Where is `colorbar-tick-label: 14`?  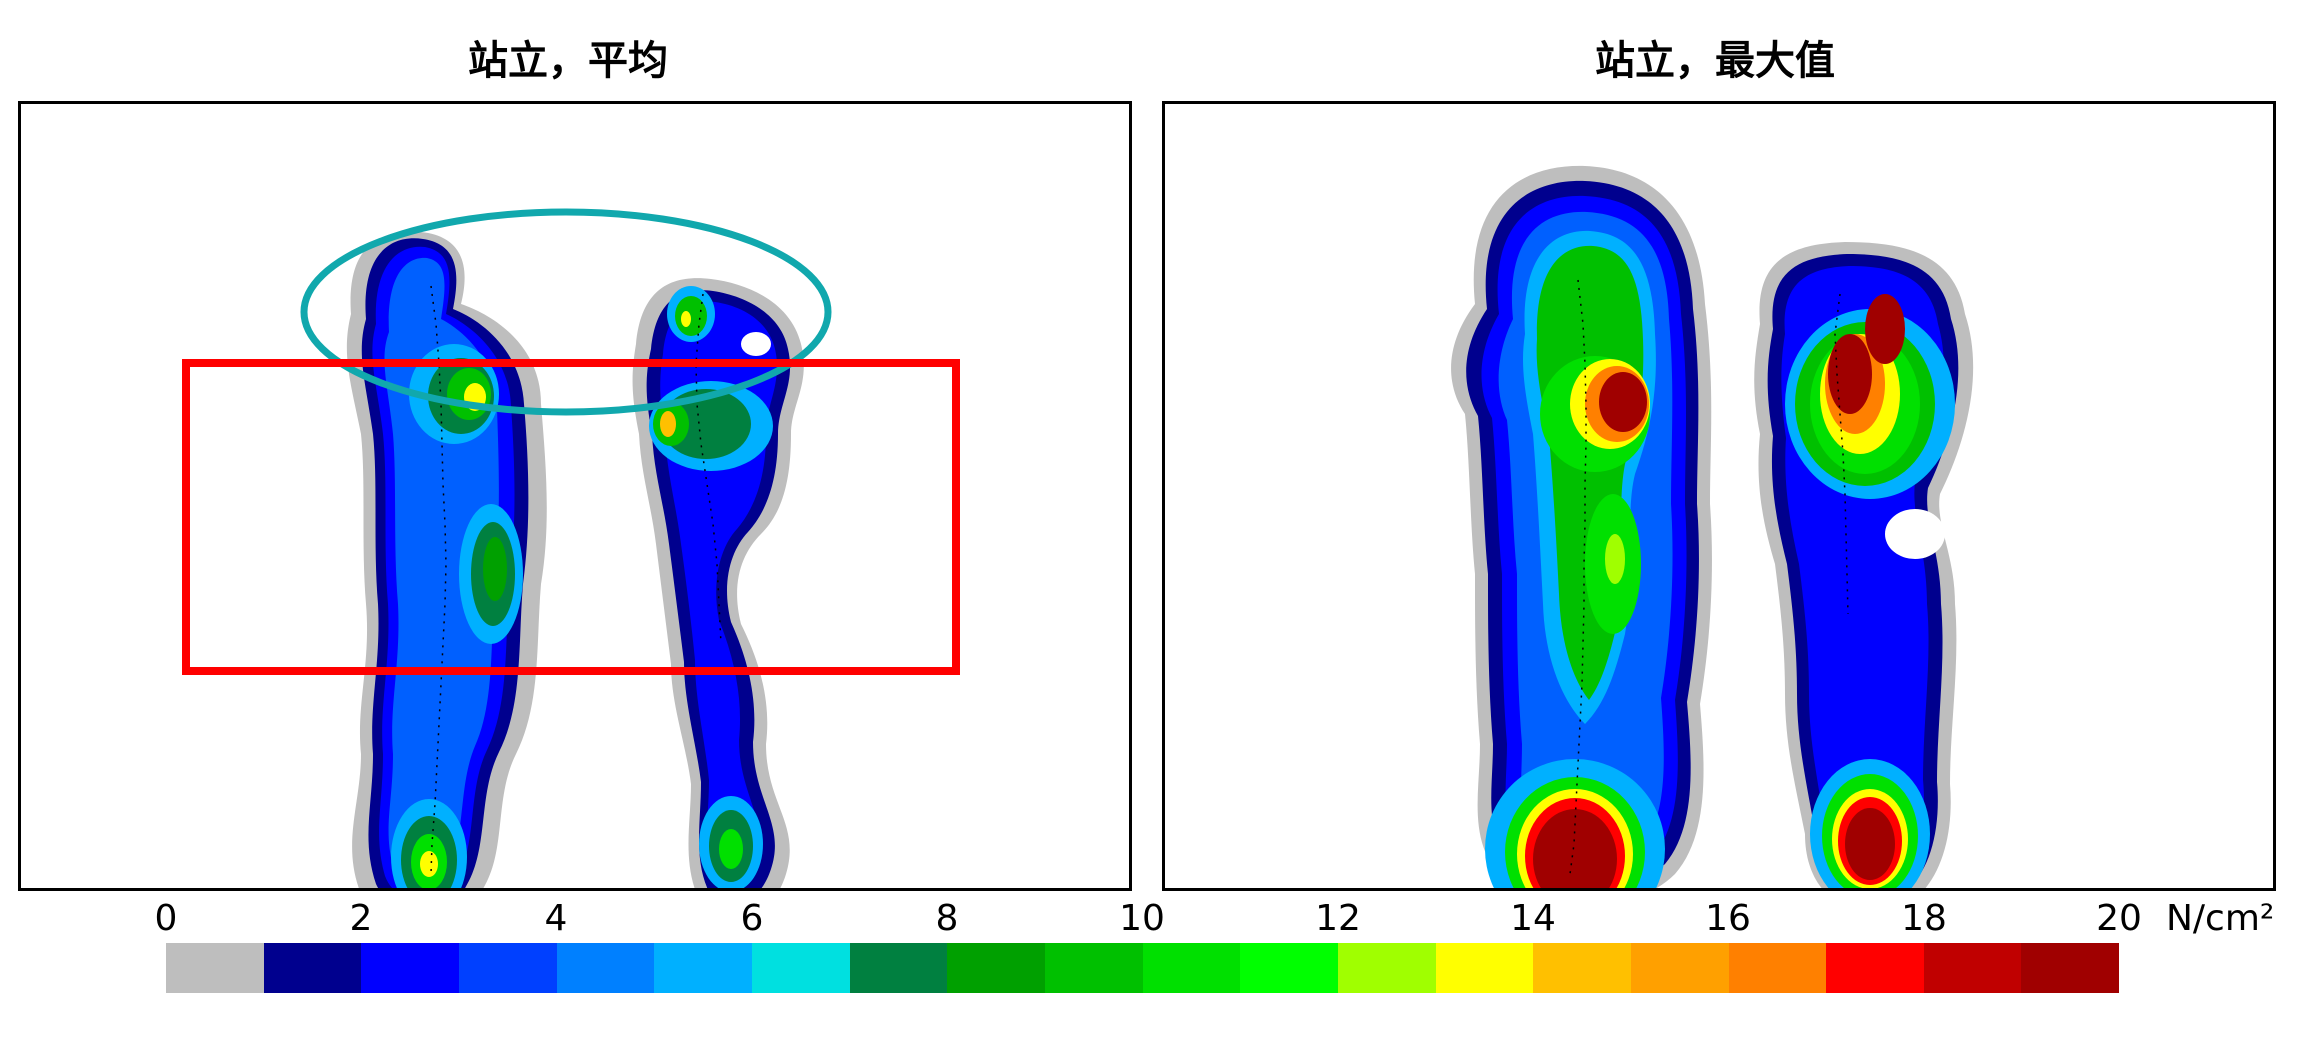 colorbar-tick-label: 14 is located at coordinates (1533, 918).